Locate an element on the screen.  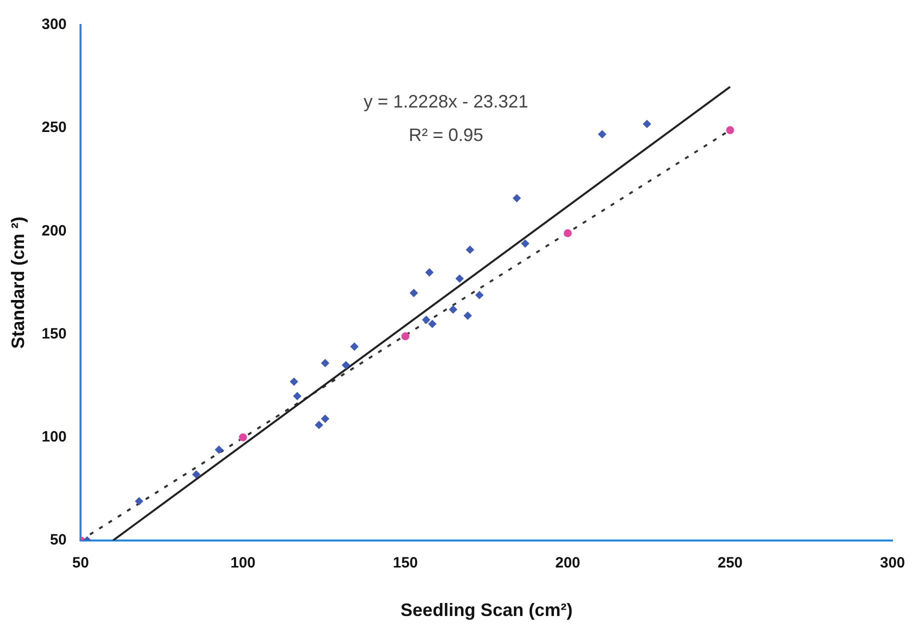
annotation: R² = 0.95 is located at coordinates (446, 134).